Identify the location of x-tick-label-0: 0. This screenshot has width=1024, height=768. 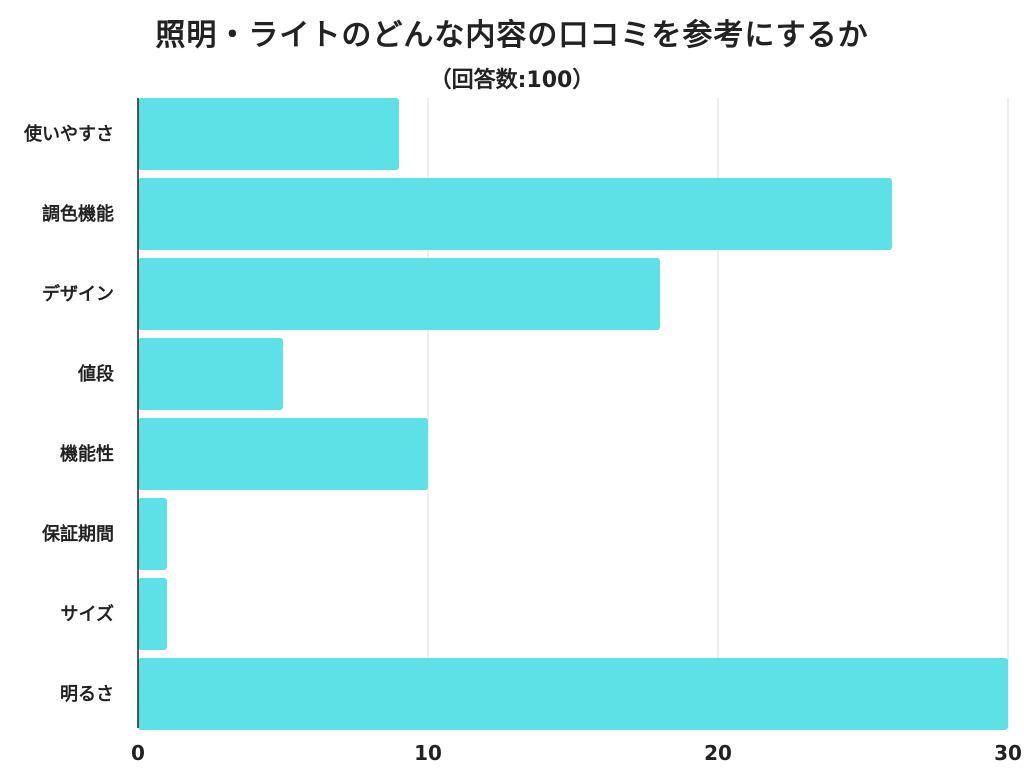
(138, 753).